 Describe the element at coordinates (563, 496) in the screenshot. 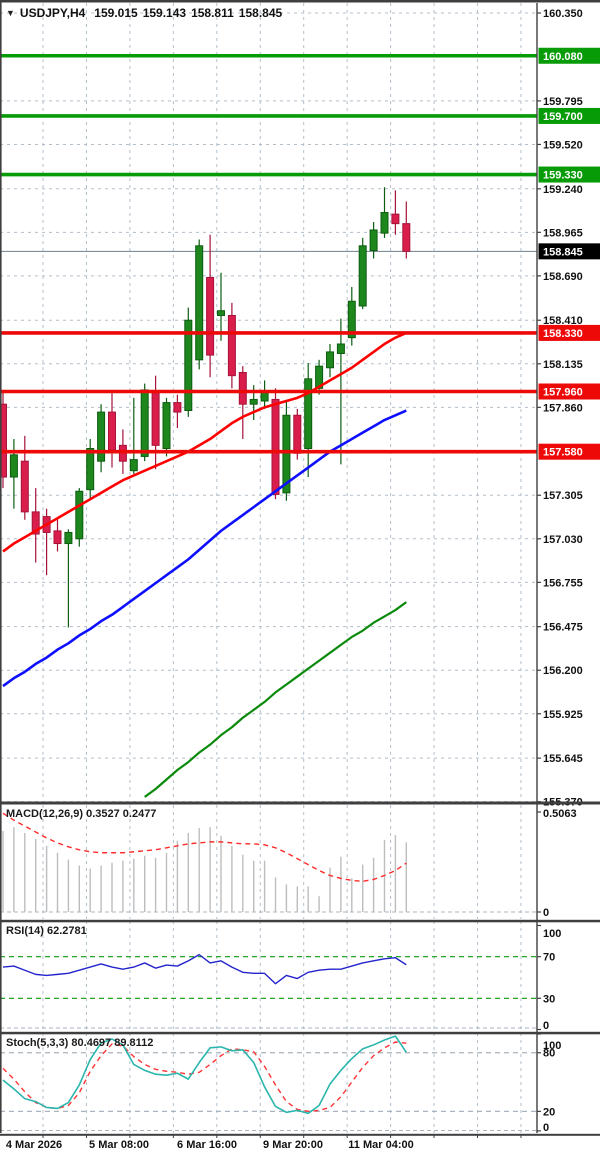

I see `price-tick-label: 157.305` at that location.